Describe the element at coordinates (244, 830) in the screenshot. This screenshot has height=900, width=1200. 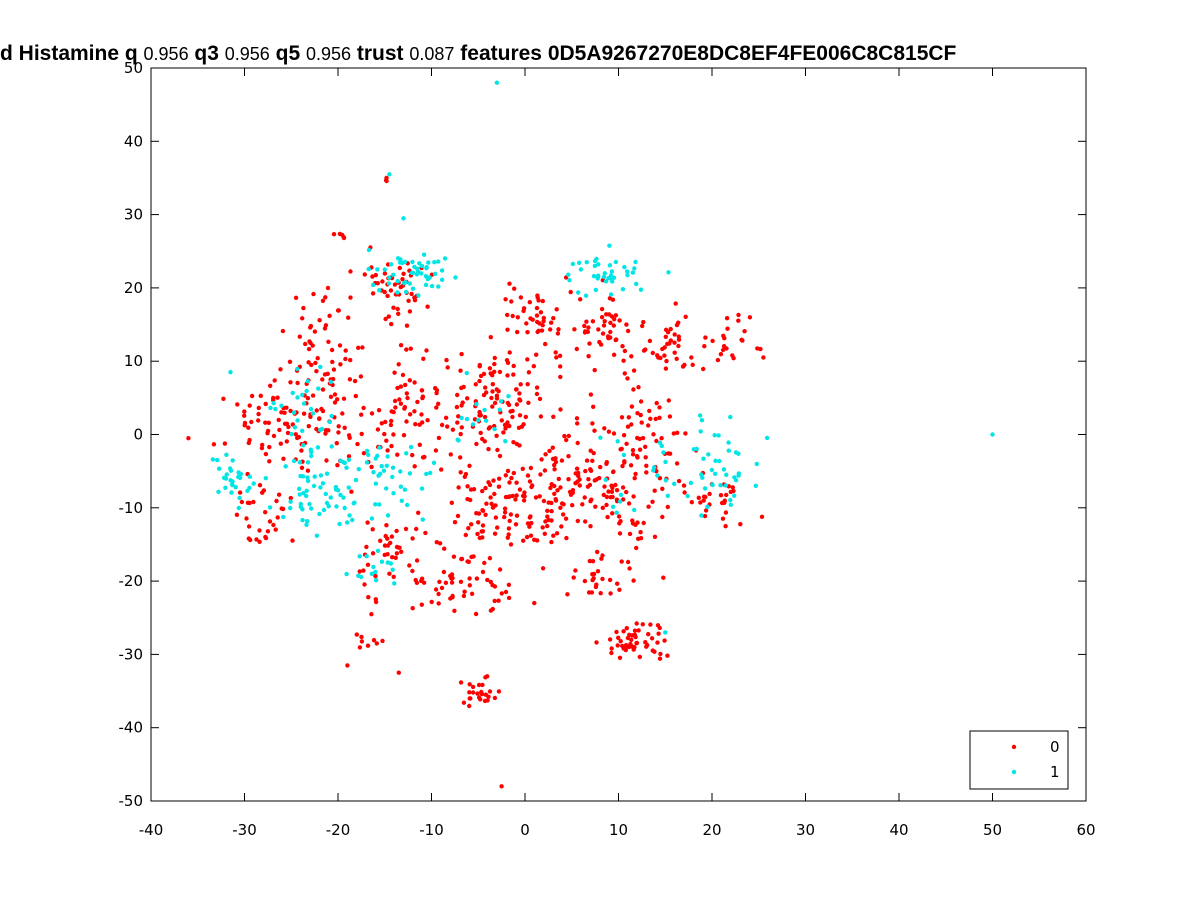
I see `x-tick-label: -30` at that location.